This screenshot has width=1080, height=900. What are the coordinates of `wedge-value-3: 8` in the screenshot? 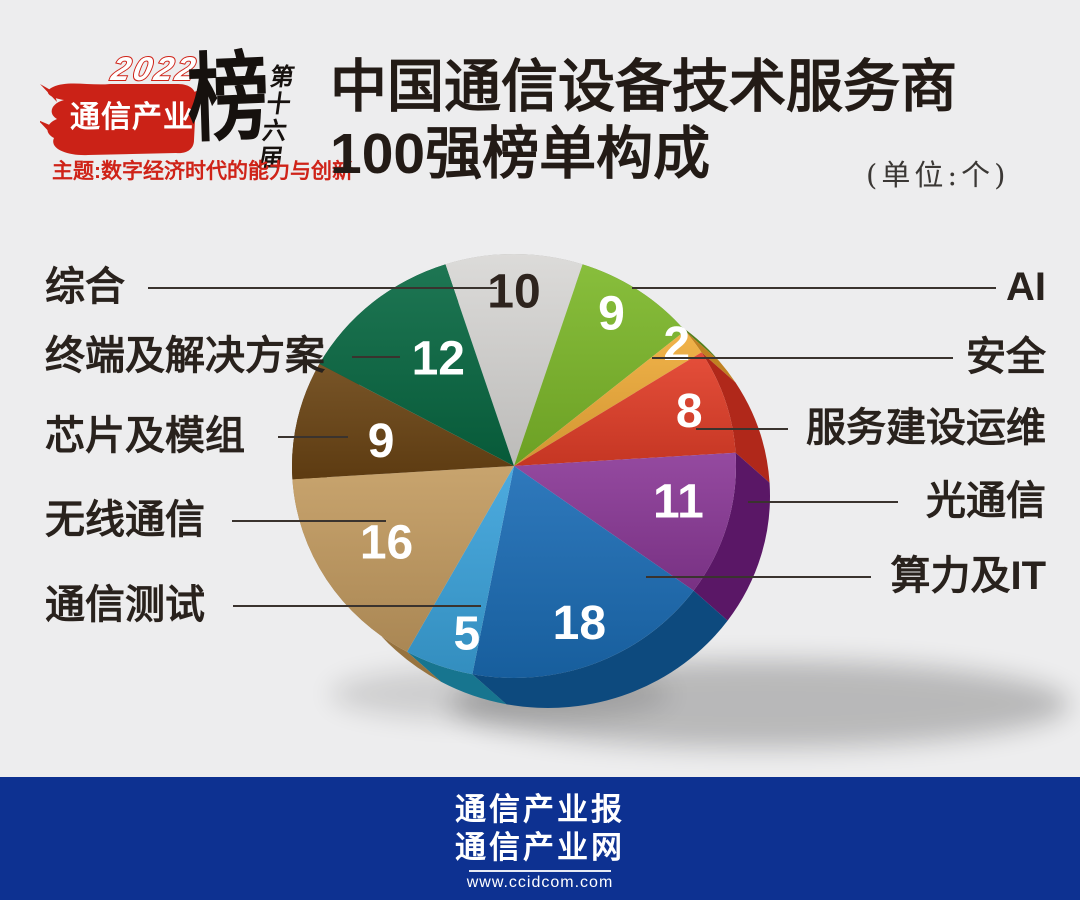 It's located at (689, 411).